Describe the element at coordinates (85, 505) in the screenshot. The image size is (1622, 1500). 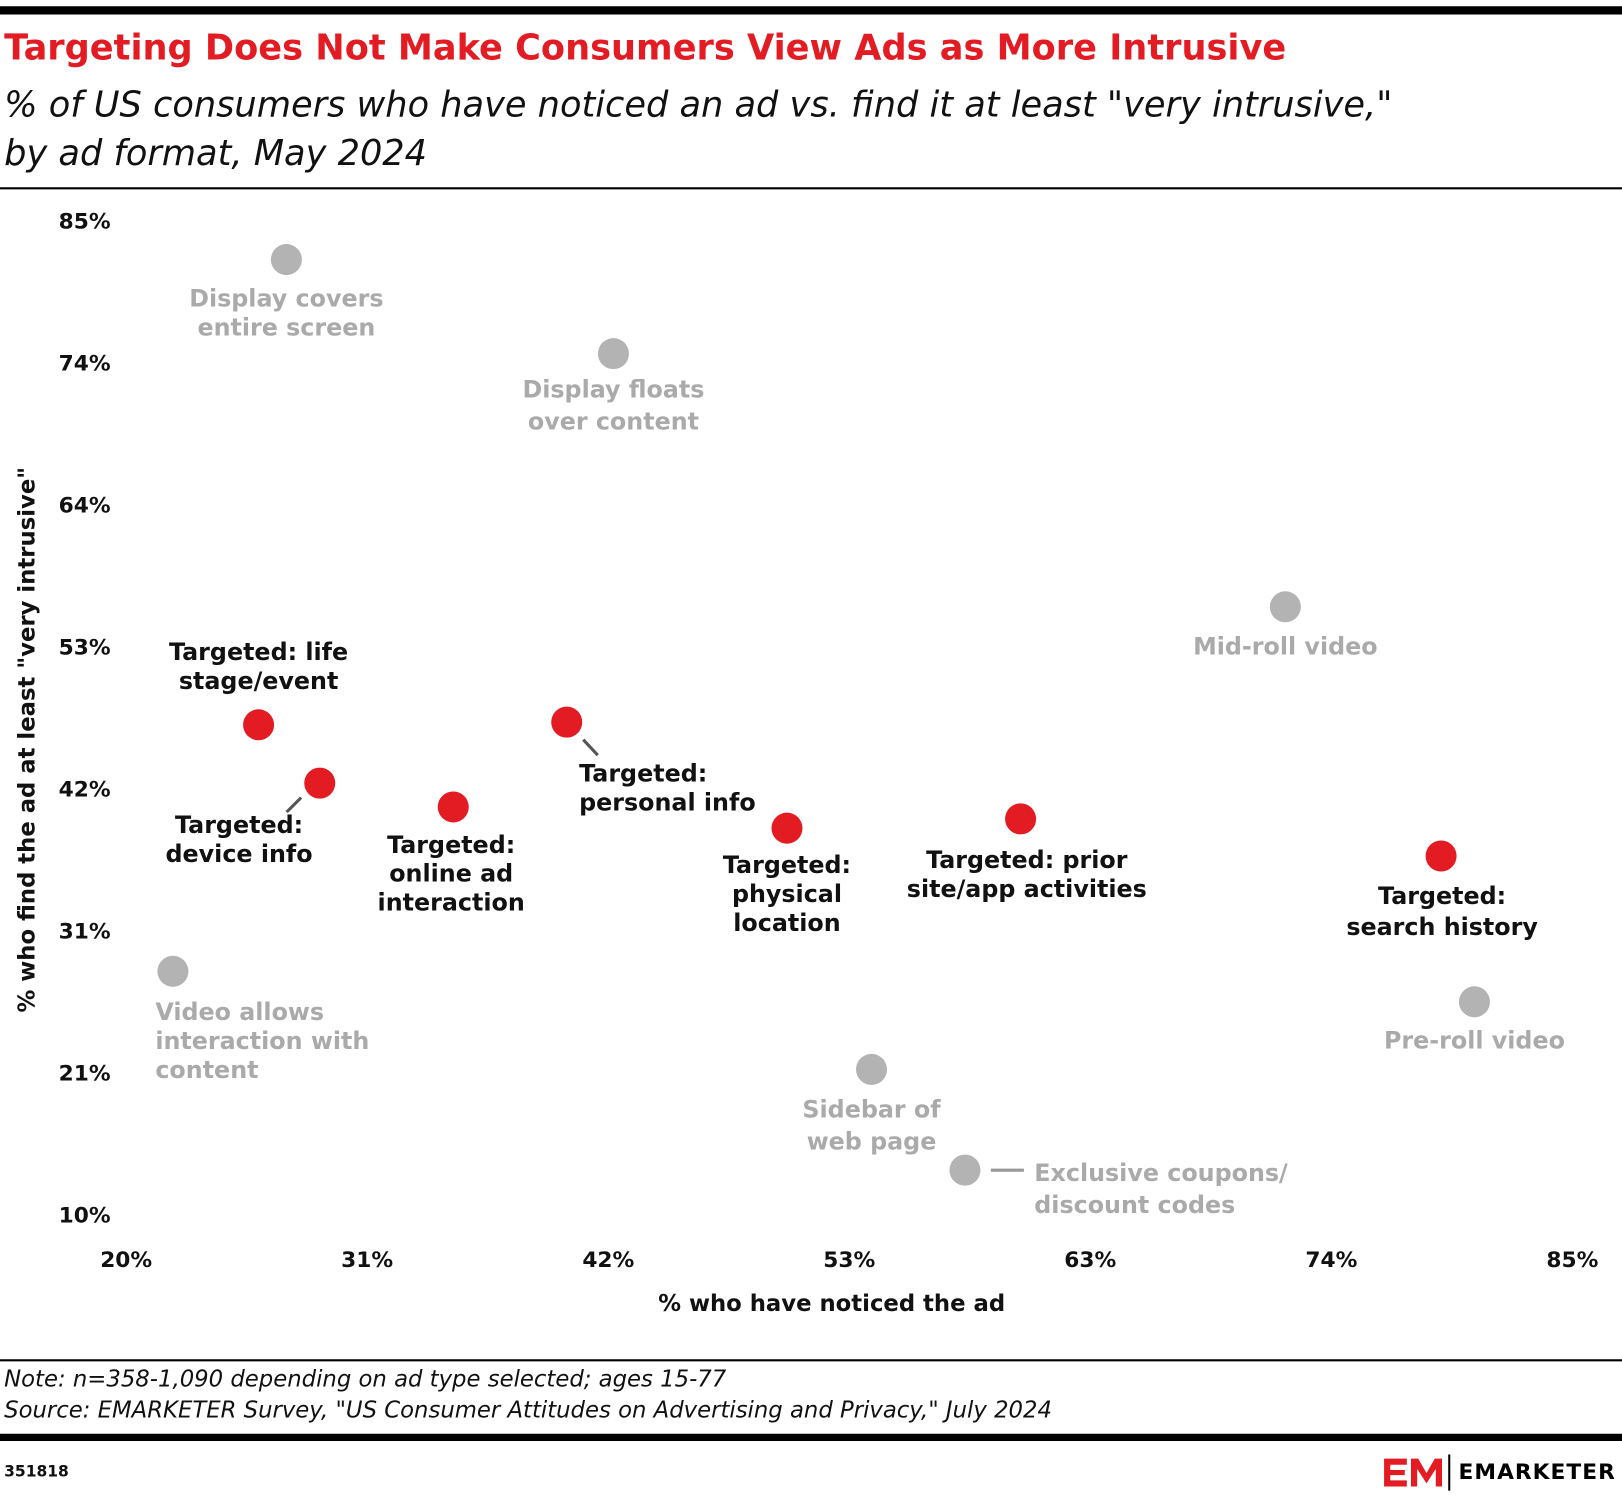
I see `y-tick-label: 64%` at that location.